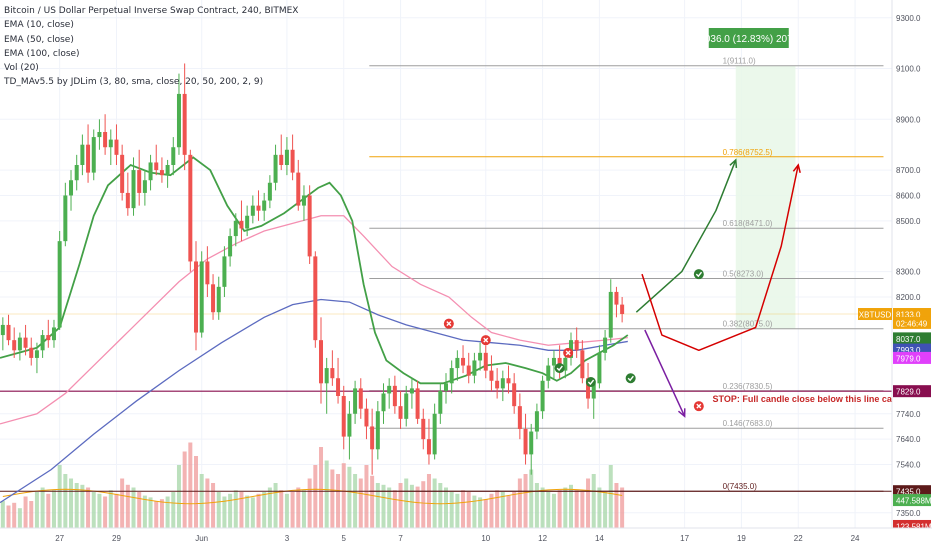 This screenshot has width=932, height=550. What do you see at coordinates (590, 382) in the screenshot?
I see `buy-signal-icon` at bounding box center [590, 382].